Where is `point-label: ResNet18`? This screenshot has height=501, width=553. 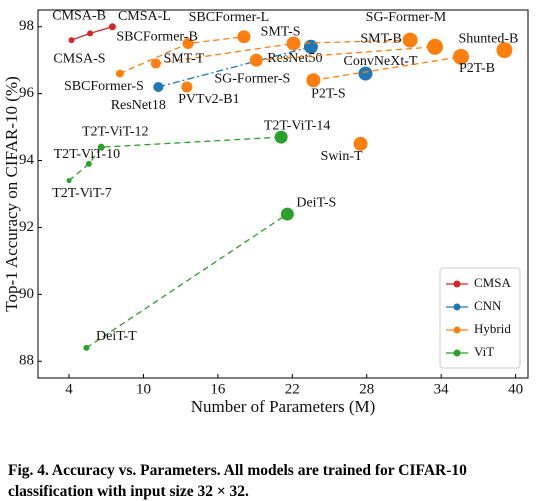
point-label: ResNet18 is located at coordinates (138, 105).